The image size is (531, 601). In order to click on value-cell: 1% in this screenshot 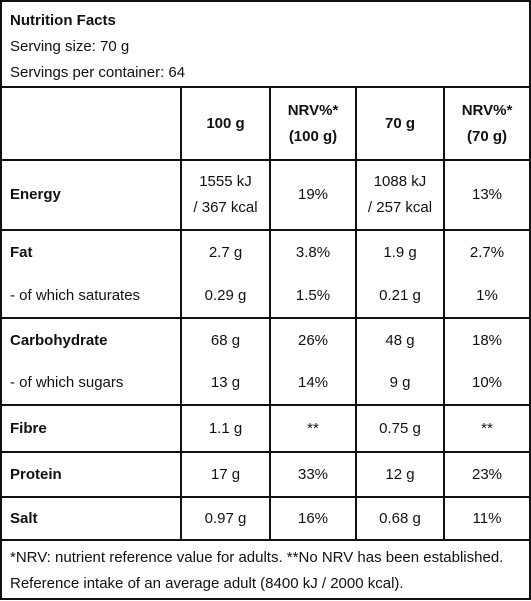, I will do `click(486, 297)`.